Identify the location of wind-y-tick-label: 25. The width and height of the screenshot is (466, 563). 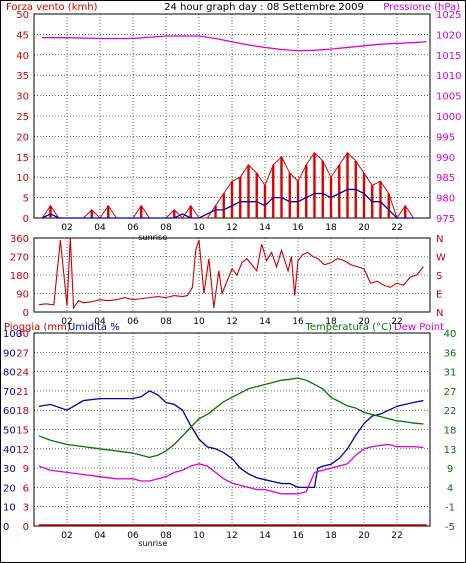
(22, 117).